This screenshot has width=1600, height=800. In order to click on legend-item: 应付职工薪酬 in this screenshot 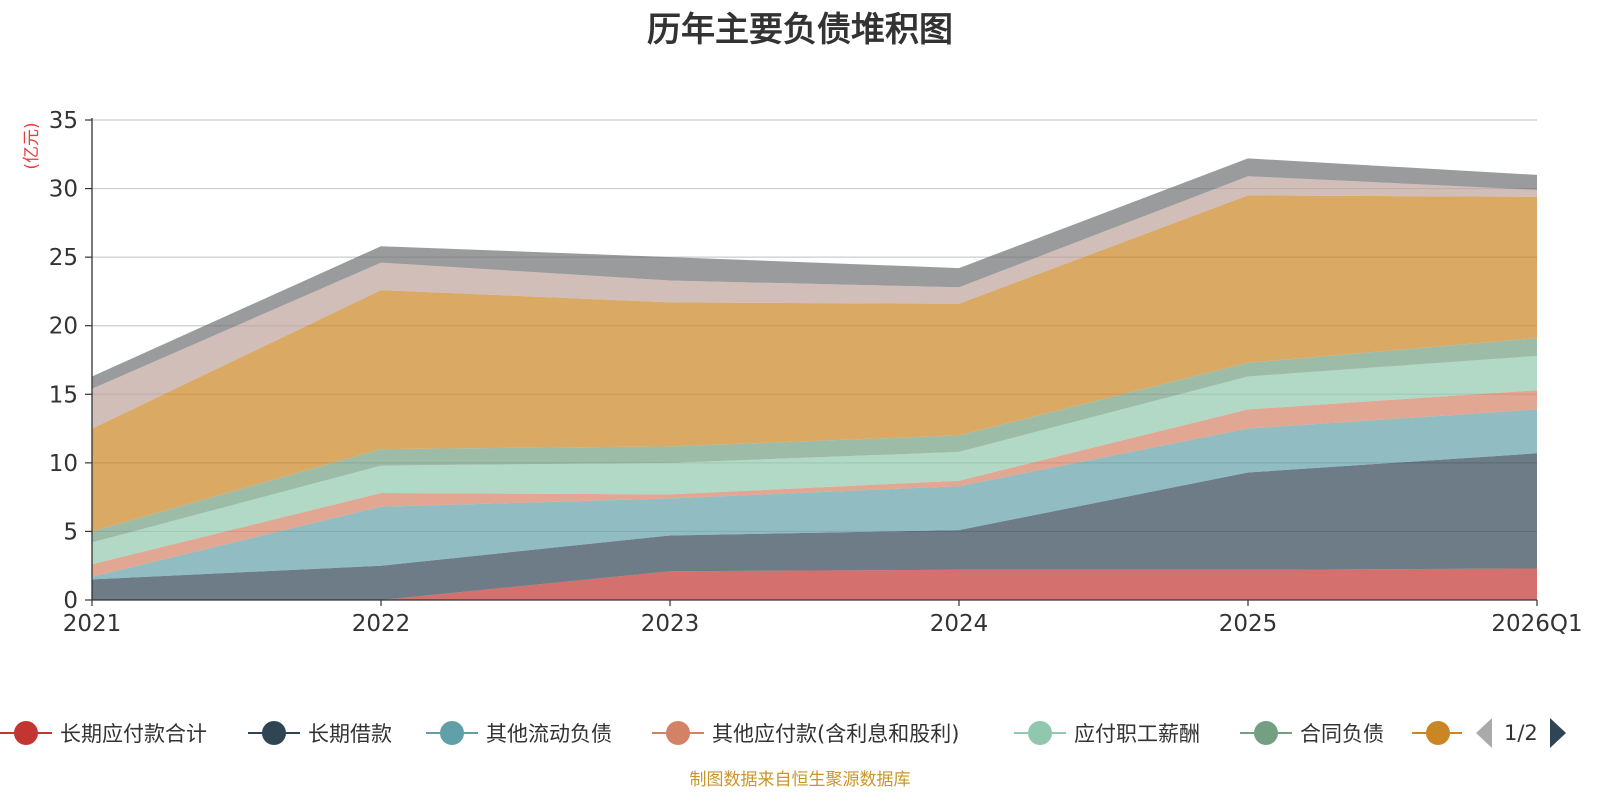, I will do `click(1107, 733)`.